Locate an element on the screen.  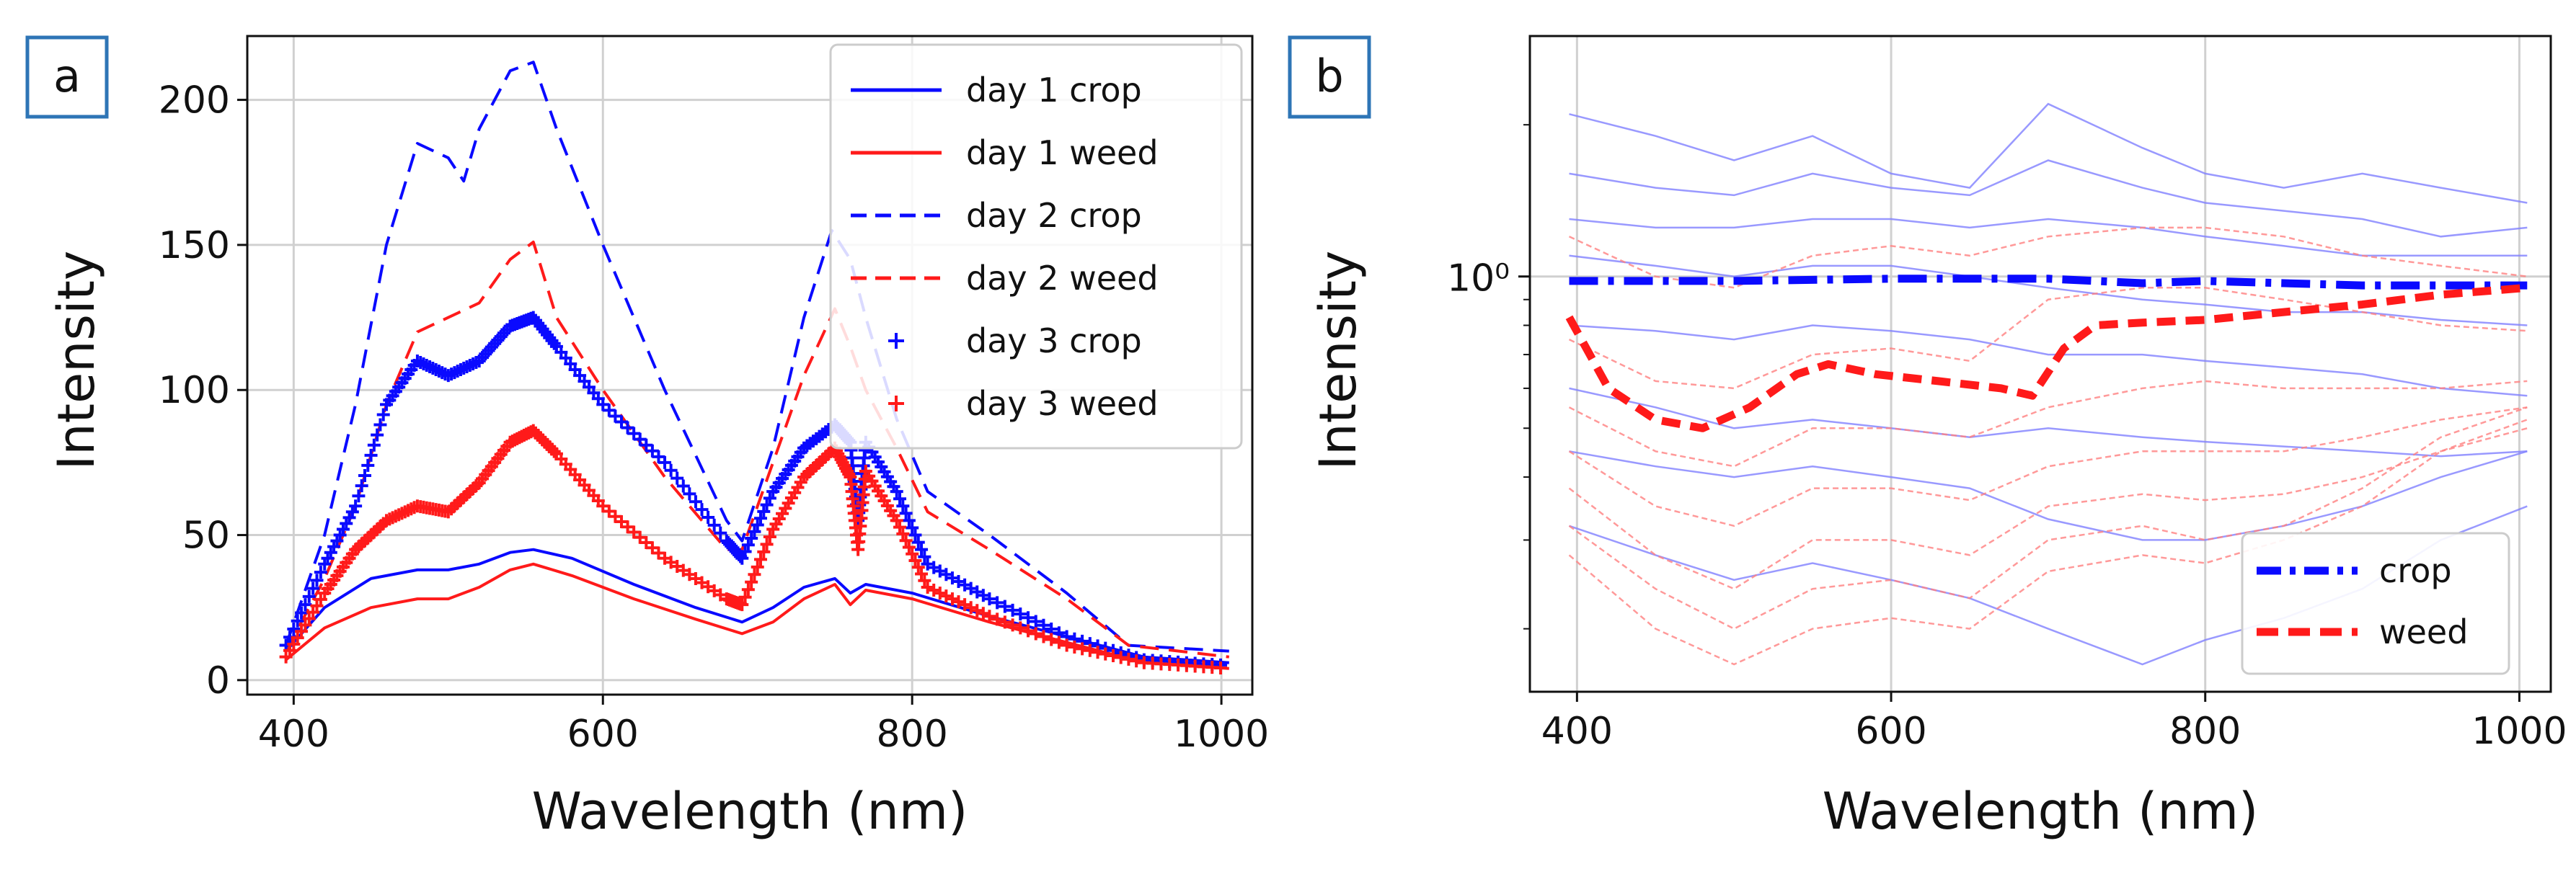
legend-weed-label: weed is located at coordinates (2423, 631).